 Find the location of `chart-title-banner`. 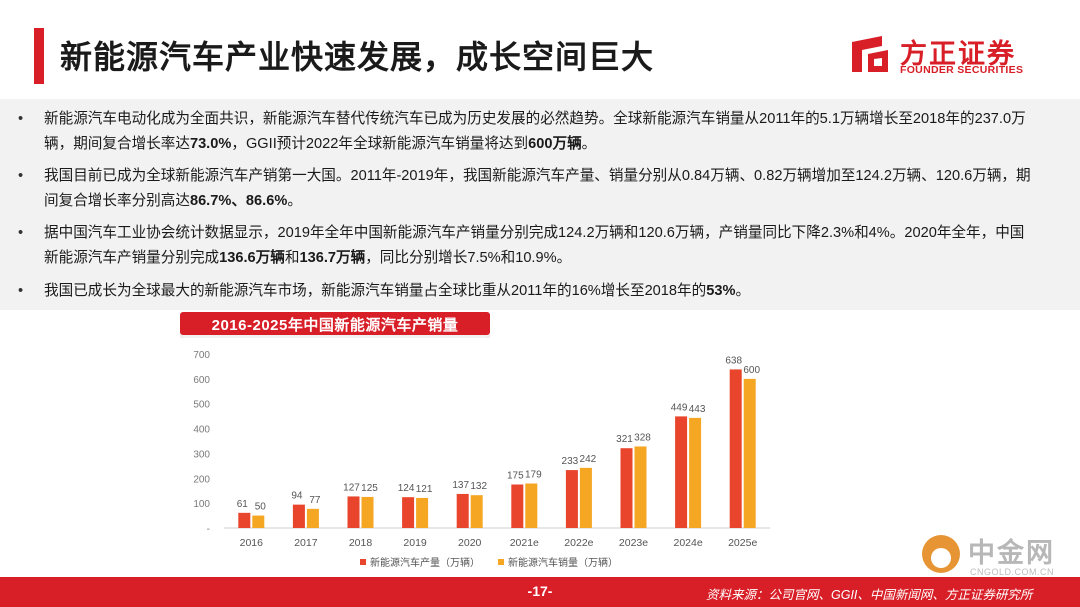

chart-title-banner is located at coordinates (335, 325).